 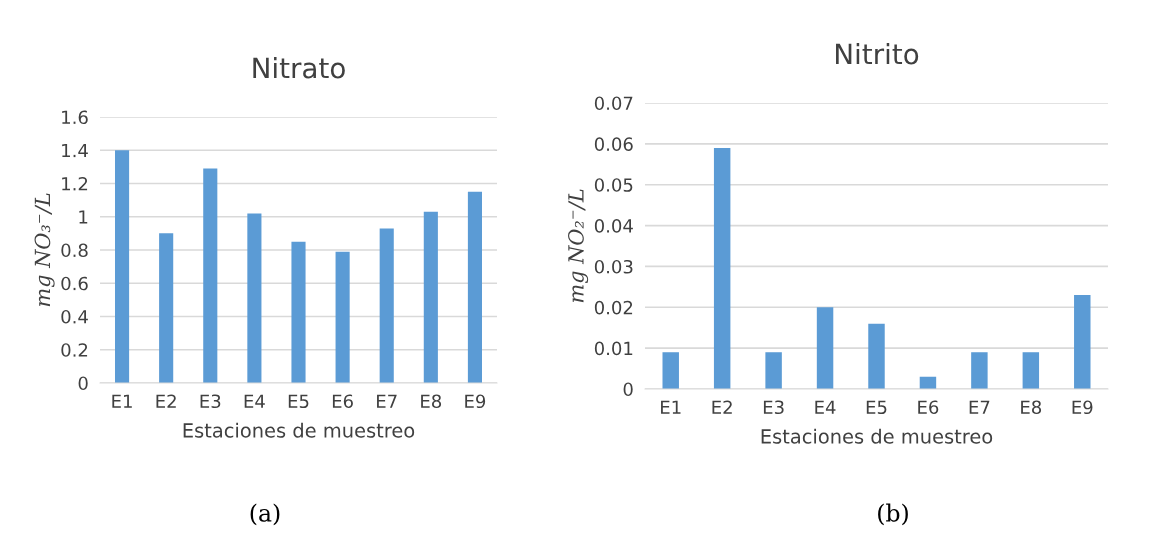 What do you see at coordinates (613, 348) in the screenshot?
I see `y-tick-label: 0.01` at bounding box center [613, 348].